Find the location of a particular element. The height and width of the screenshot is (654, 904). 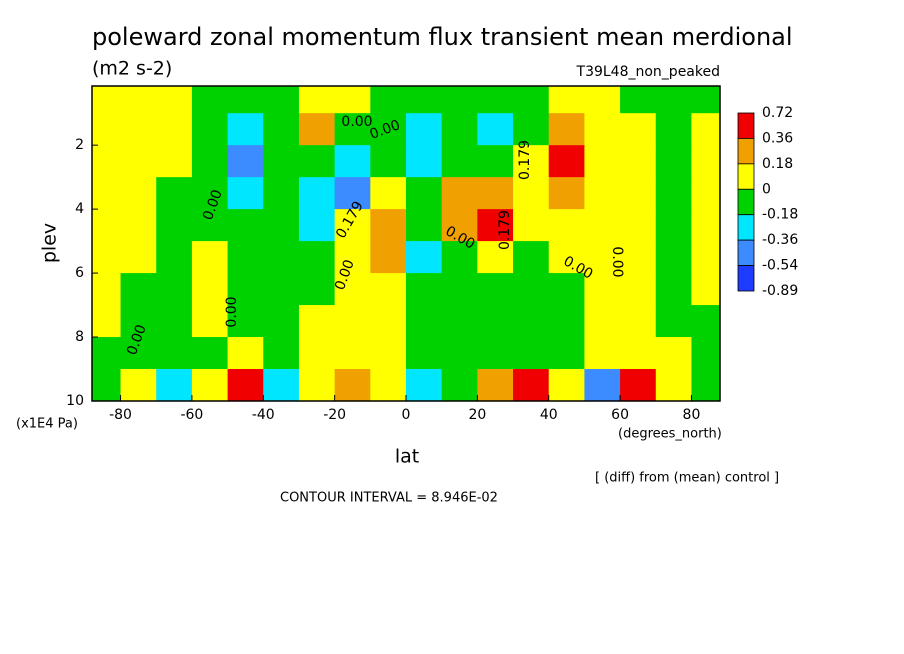

colorbar-label: -0.36 is located at coordinates (780, 240).